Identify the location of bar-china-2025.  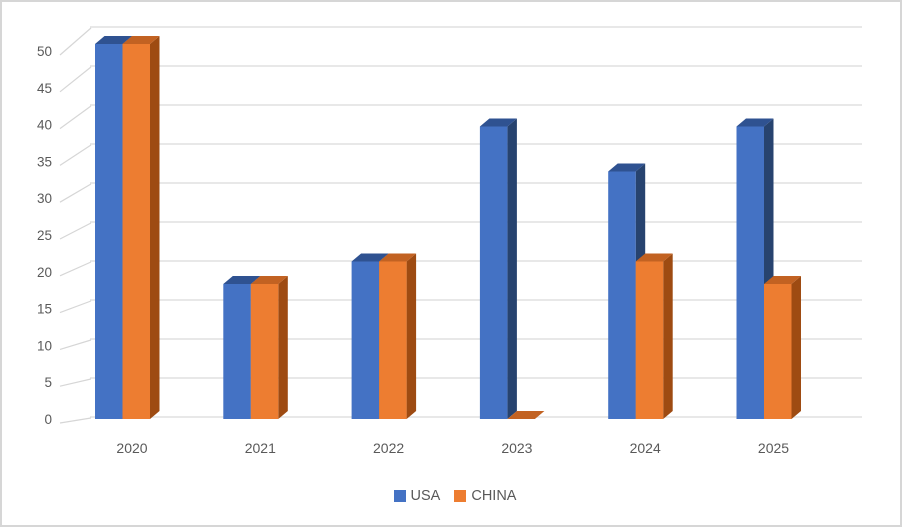
(782, 347).